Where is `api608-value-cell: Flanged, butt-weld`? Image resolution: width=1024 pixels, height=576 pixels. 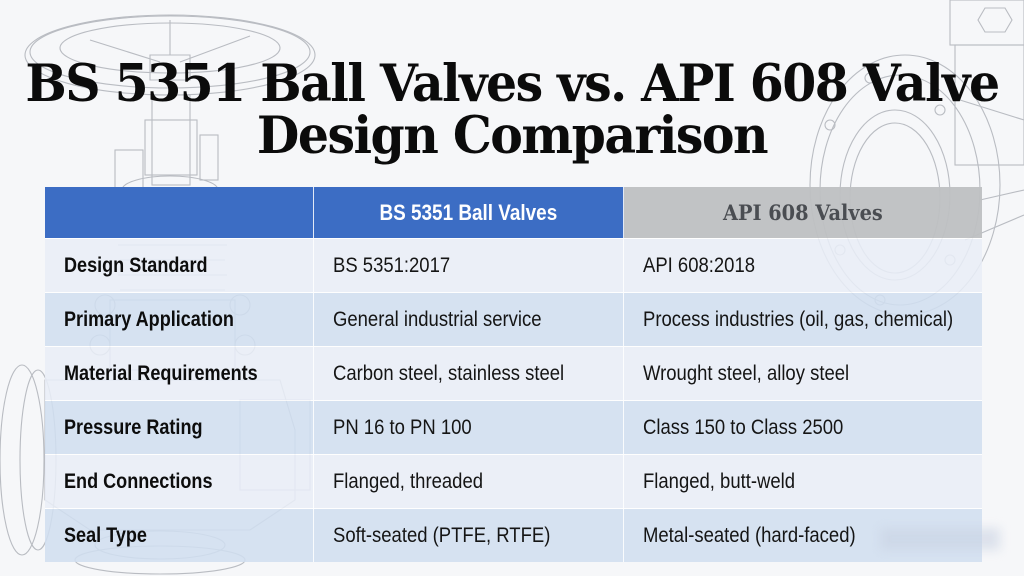
api608-value-cell: Flanged, butt-weld is located at coordinates (803, 481).